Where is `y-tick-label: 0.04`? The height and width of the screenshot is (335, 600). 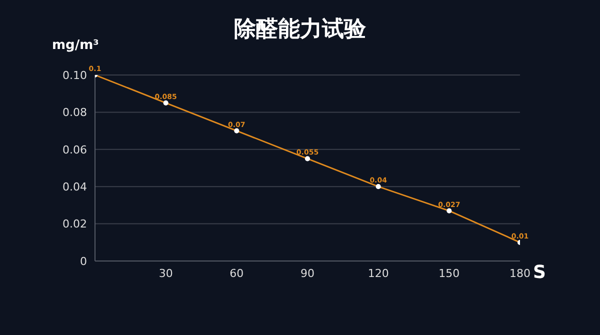 y-tick-label: 0.04 is located at coordinates (74, 187).